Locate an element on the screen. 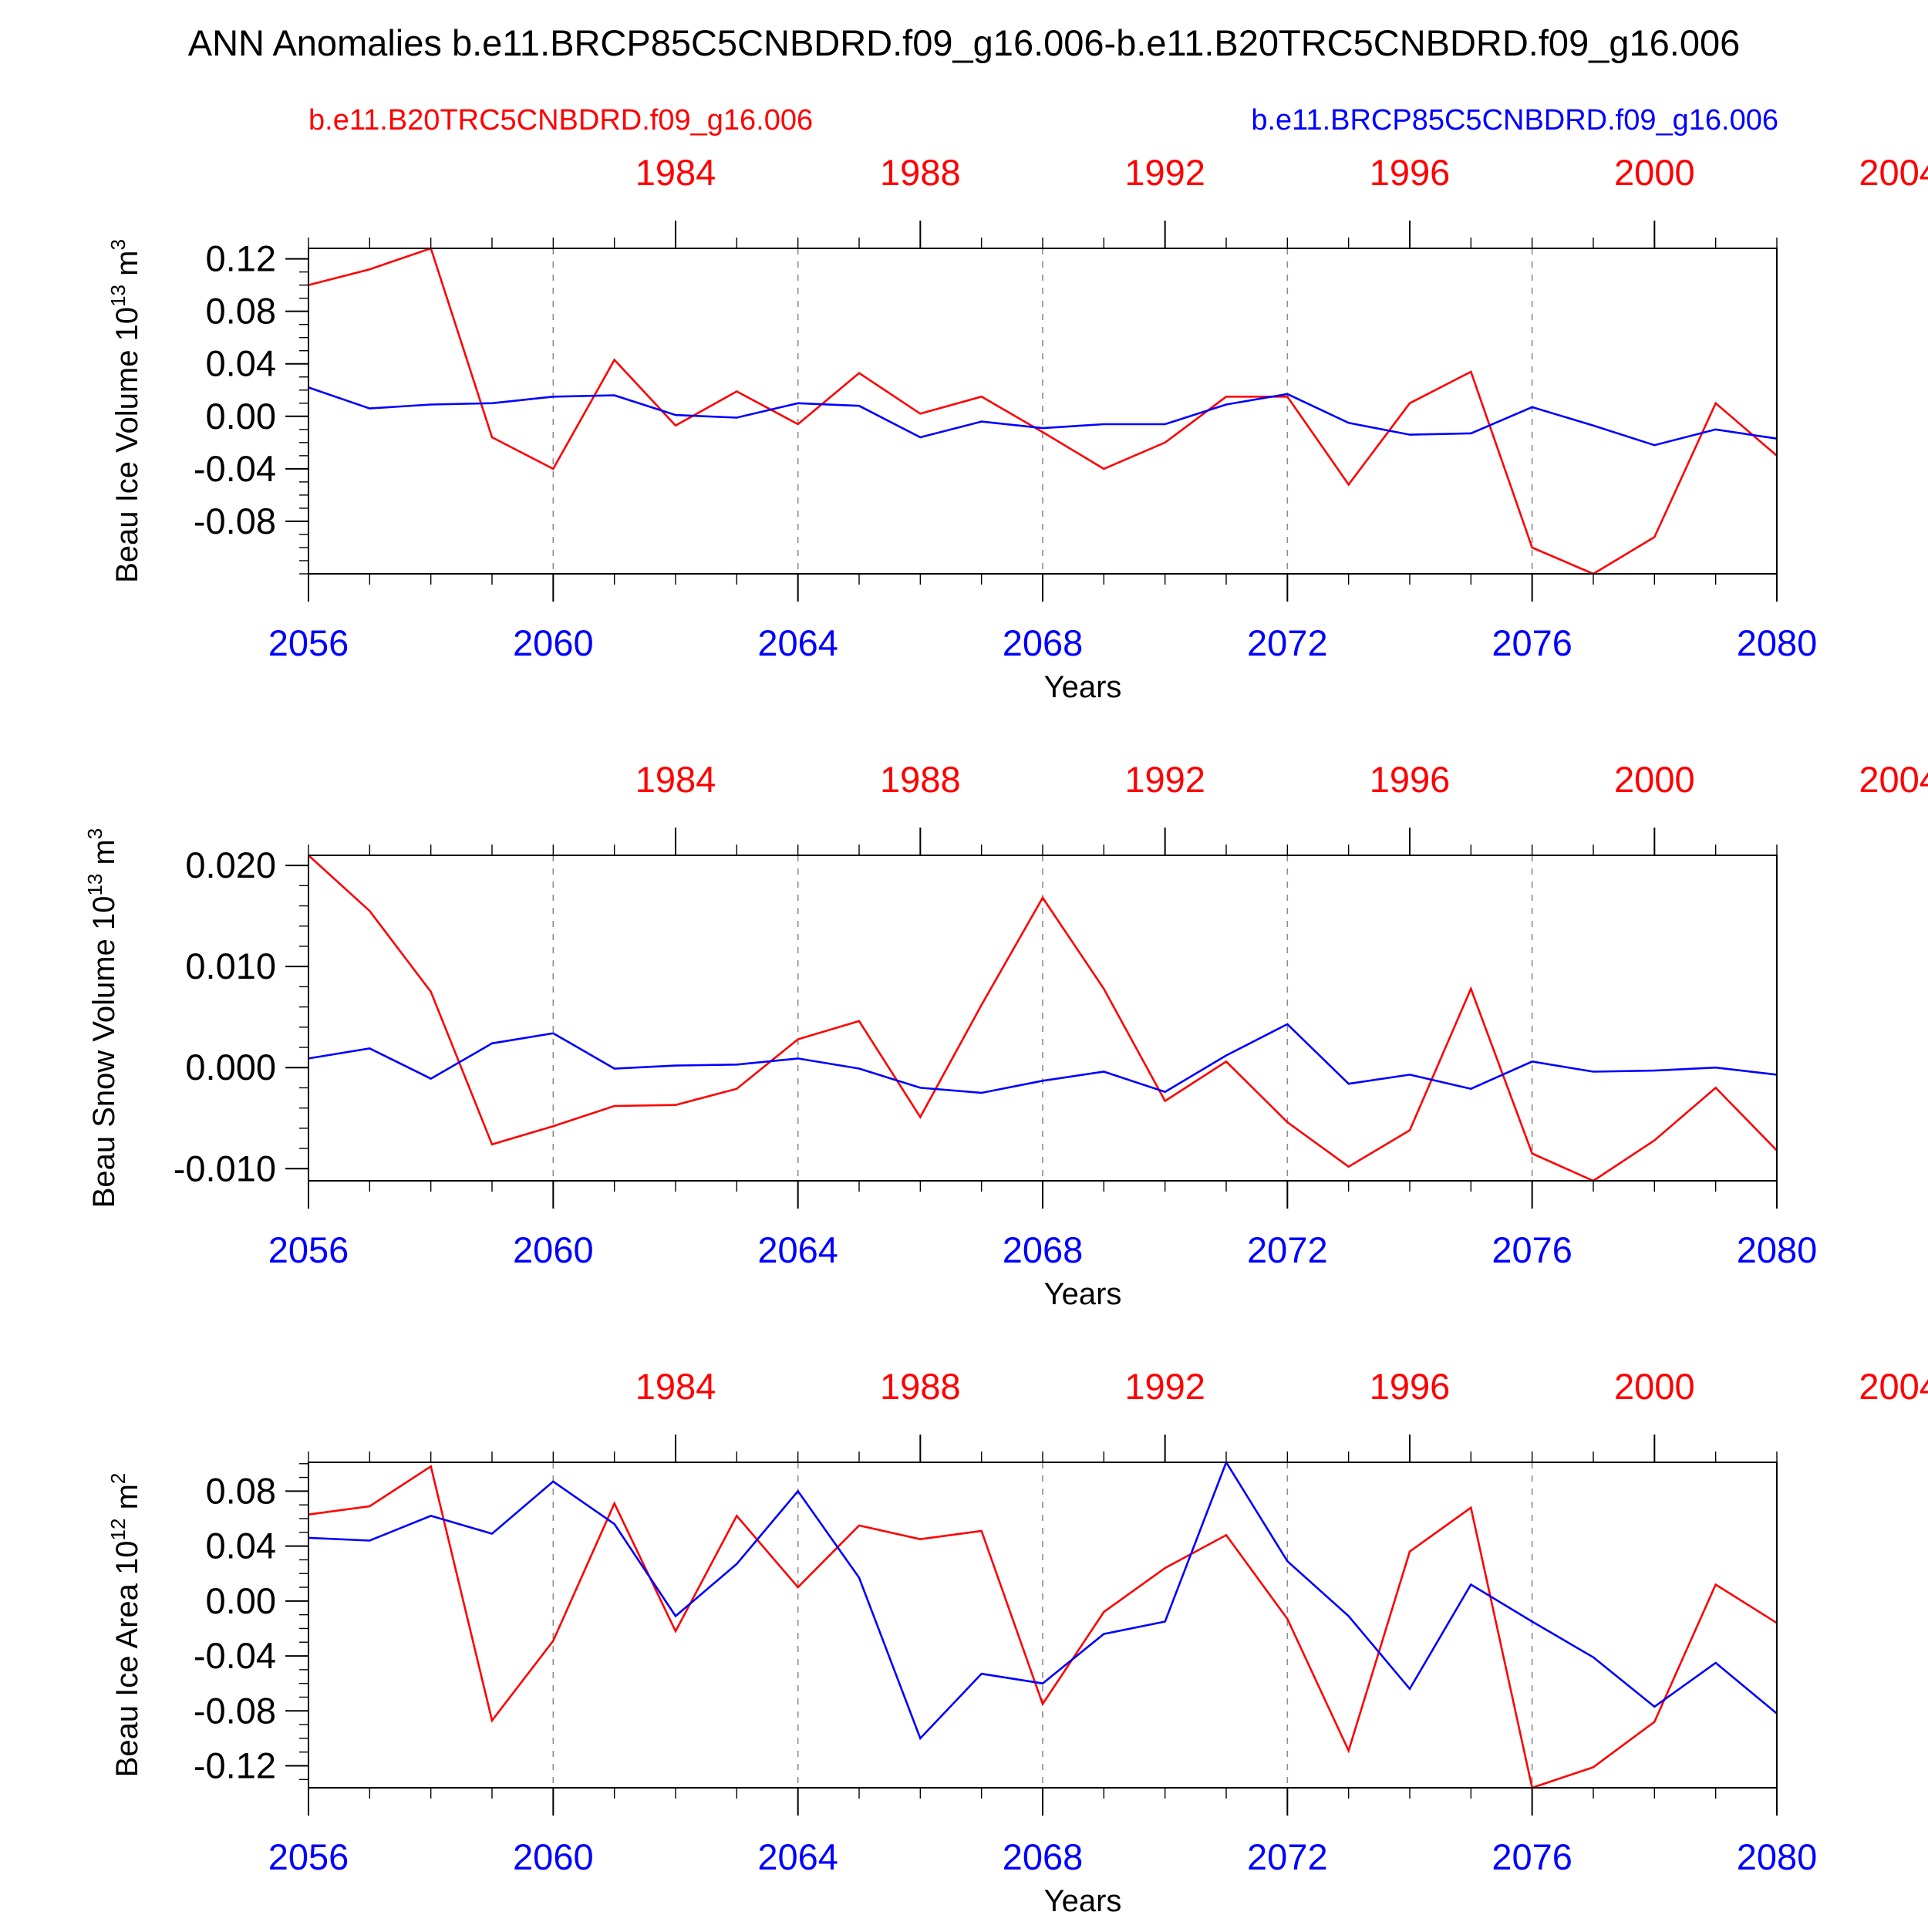  y-axis-label: Beau Snow Volume 1013 m3 is located at coordinates (102, 1018).